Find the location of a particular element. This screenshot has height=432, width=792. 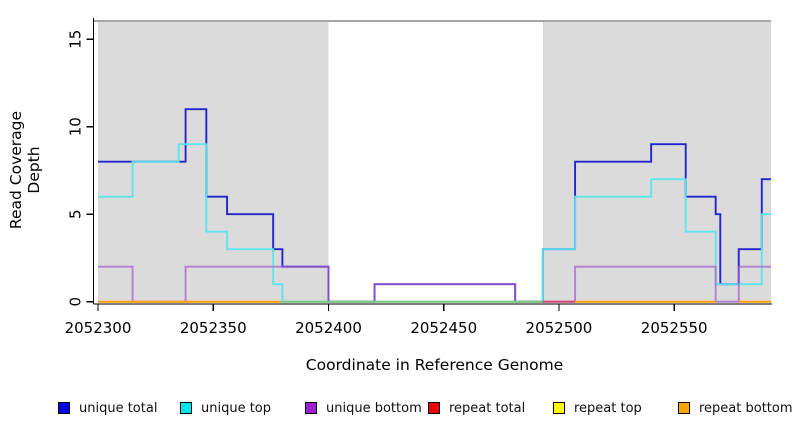

x-tick-label: 2052450 is located at coordinates (443, 328).